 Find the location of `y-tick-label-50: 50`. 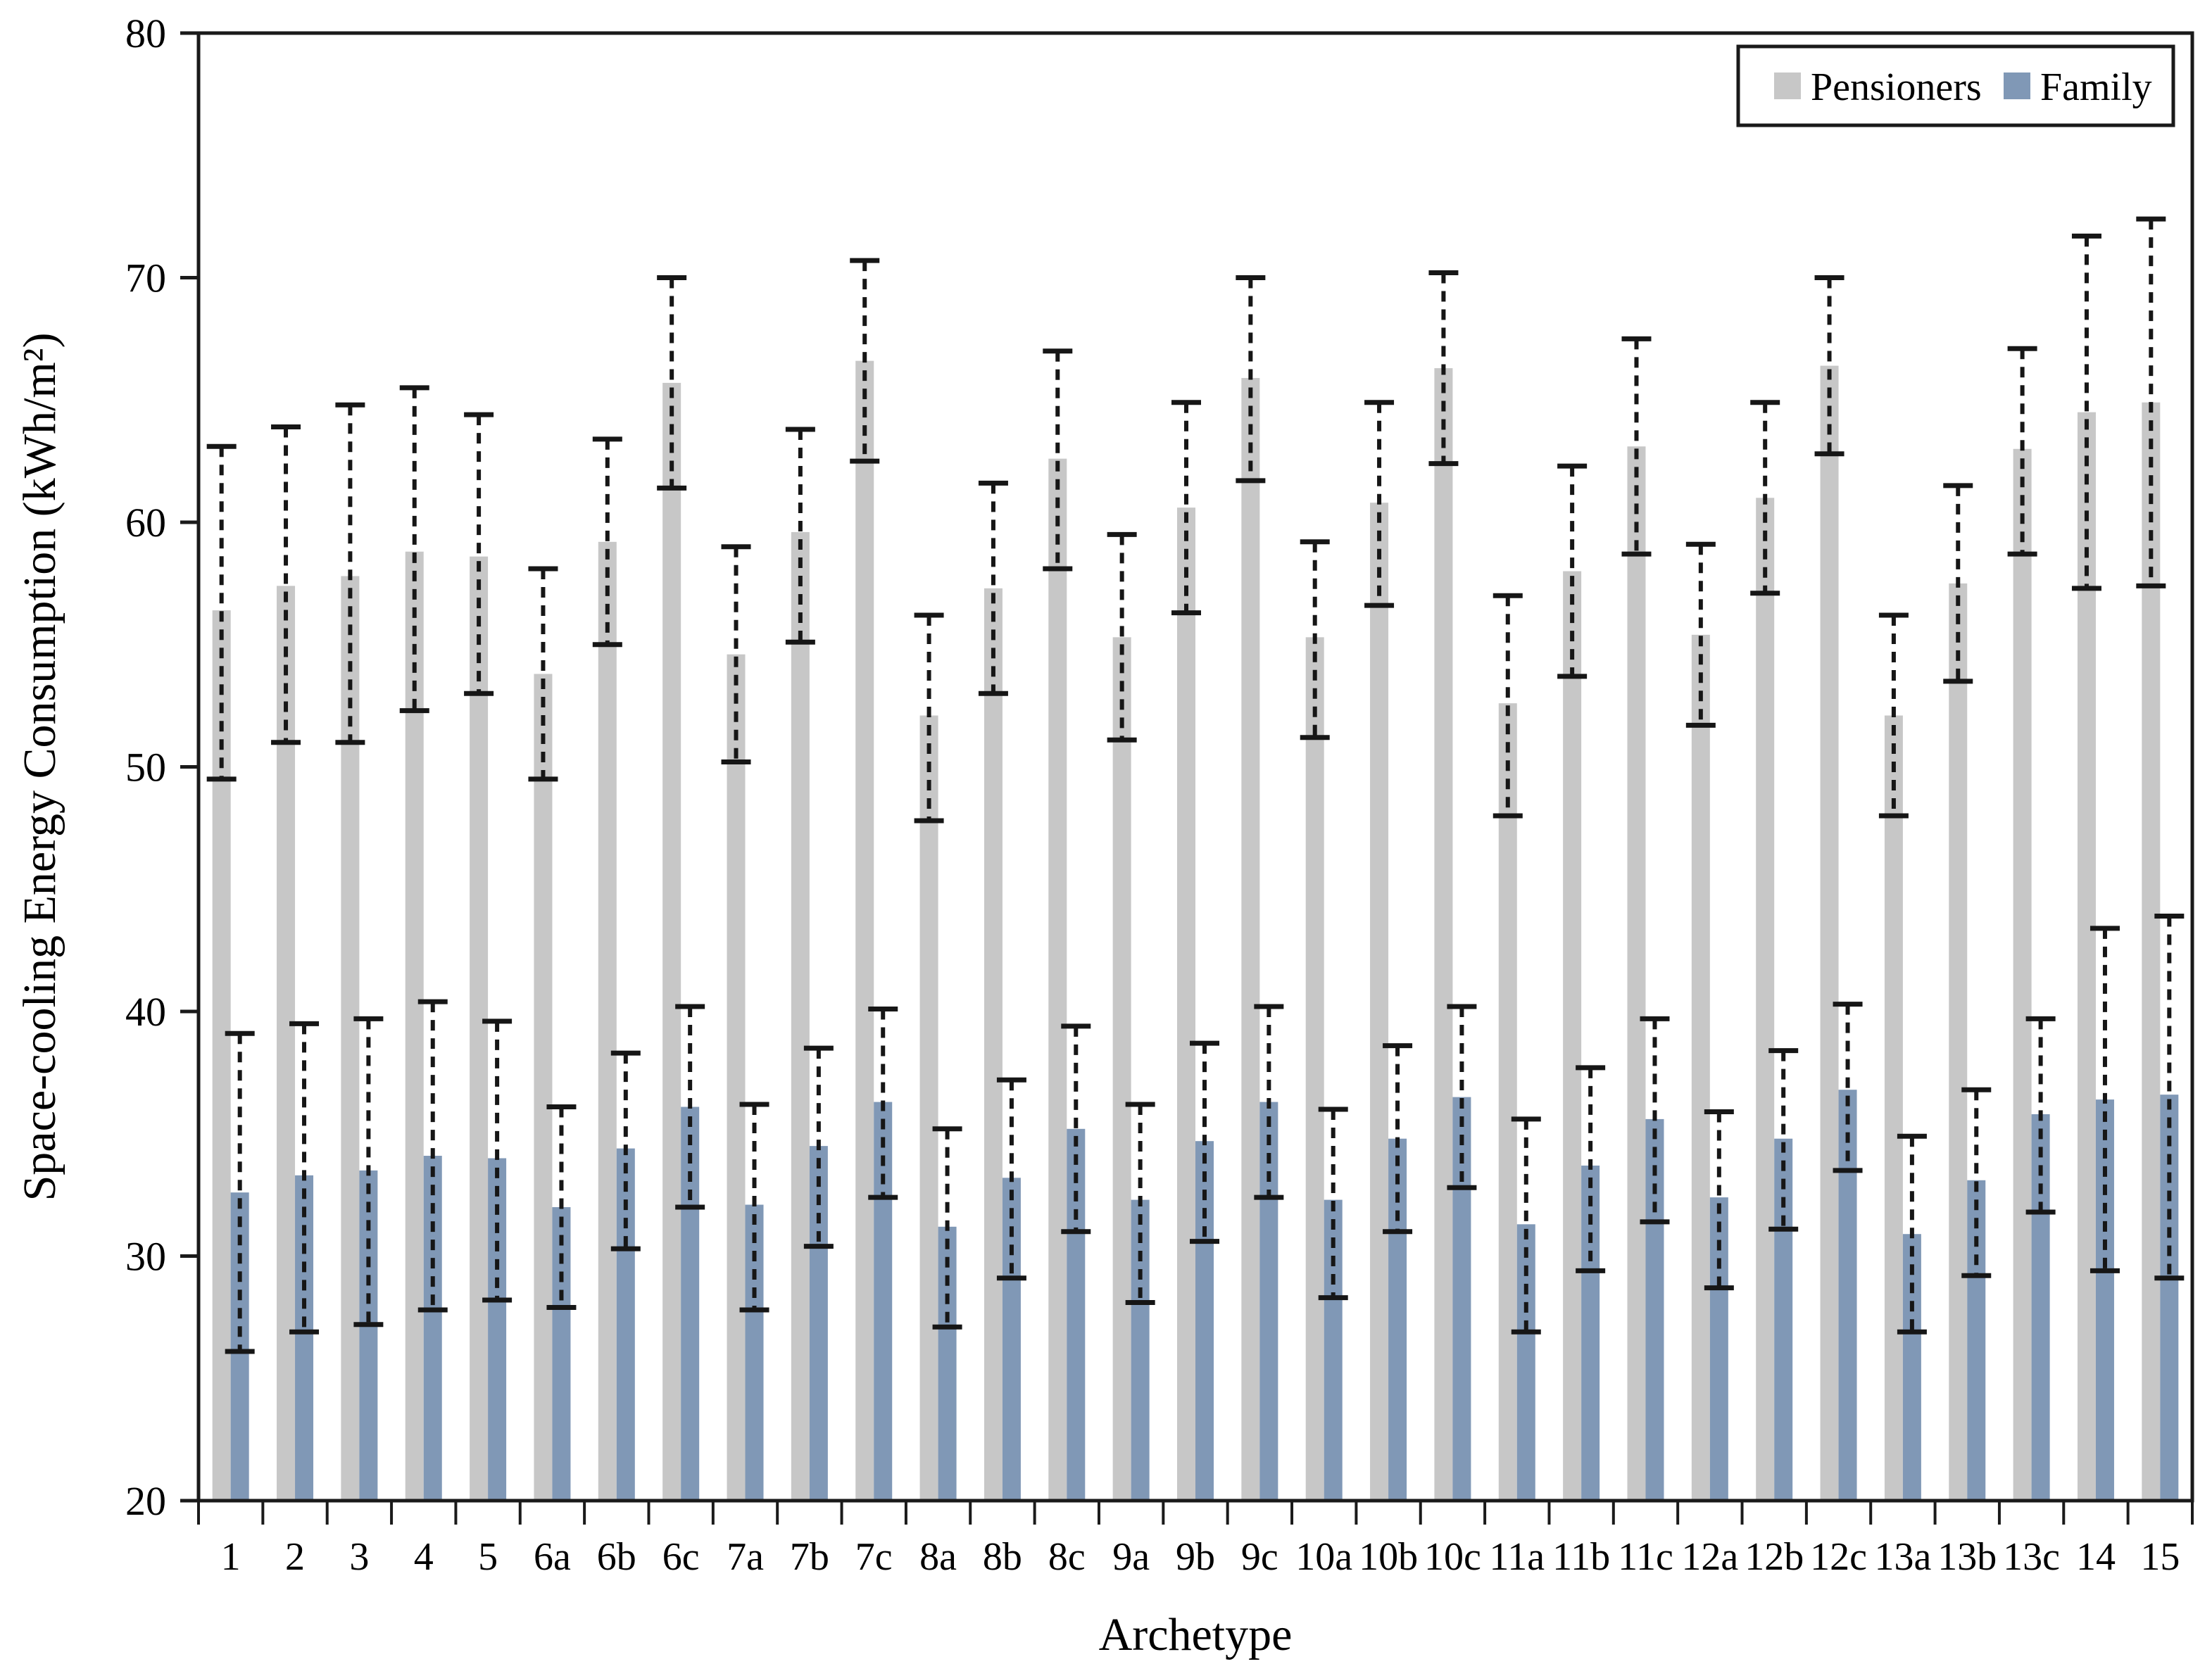

y-tick-label-50: 50 is located at coordinates (145, 767).